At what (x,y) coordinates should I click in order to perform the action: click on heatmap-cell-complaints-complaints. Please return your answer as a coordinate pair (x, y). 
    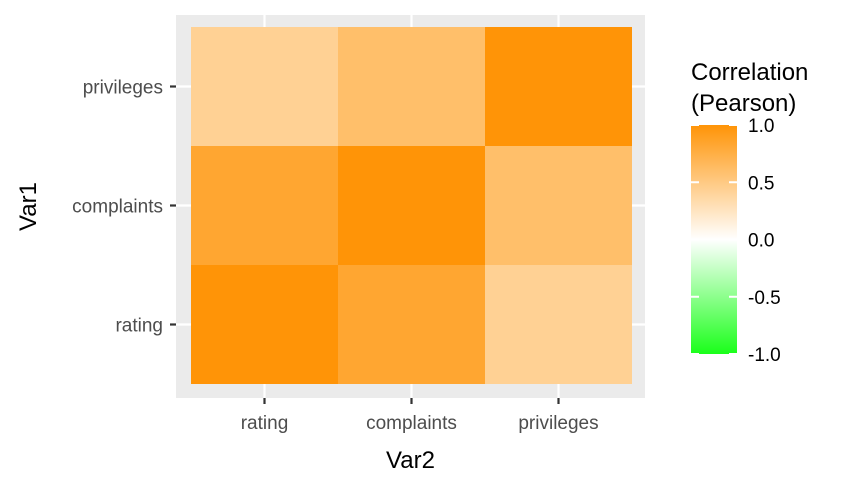
    Looking at the image, I should click on (411, 205).